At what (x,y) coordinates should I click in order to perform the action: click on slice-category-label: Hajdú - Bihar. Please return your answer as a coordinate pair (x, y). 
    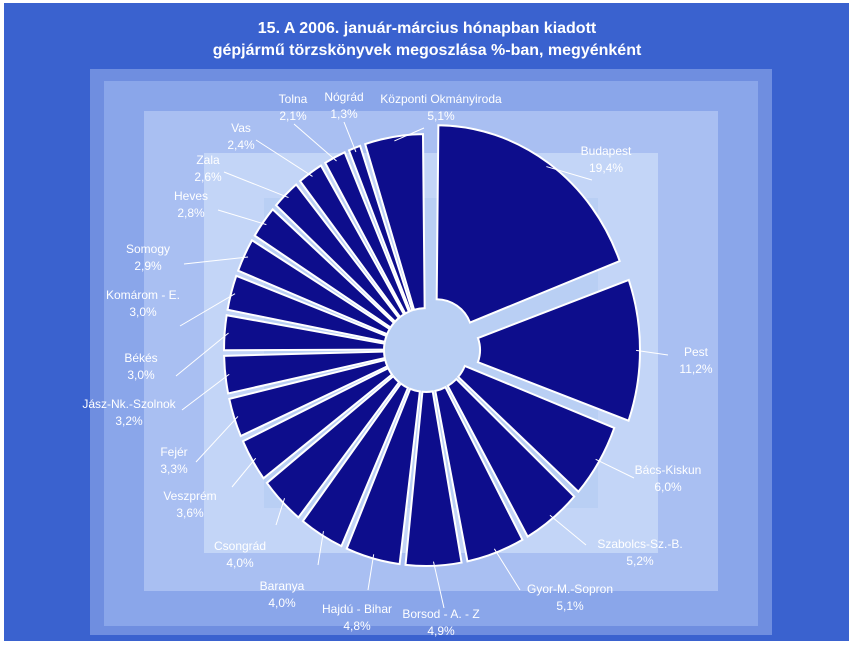
    Looking at the image, I should click on (357, 609).